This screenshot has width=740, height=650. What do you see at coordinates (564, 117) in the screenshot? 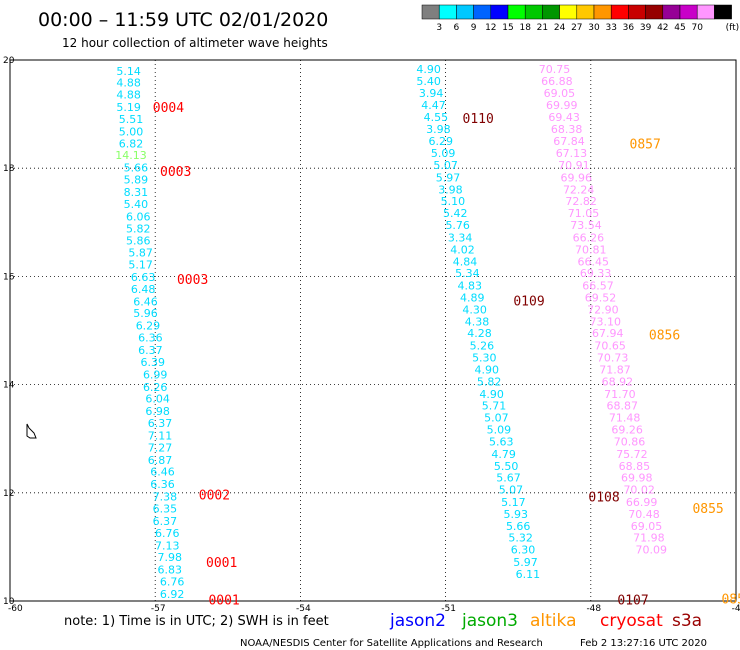
I see `swh-value-label: 69.43` at bounding box center [564, 117].